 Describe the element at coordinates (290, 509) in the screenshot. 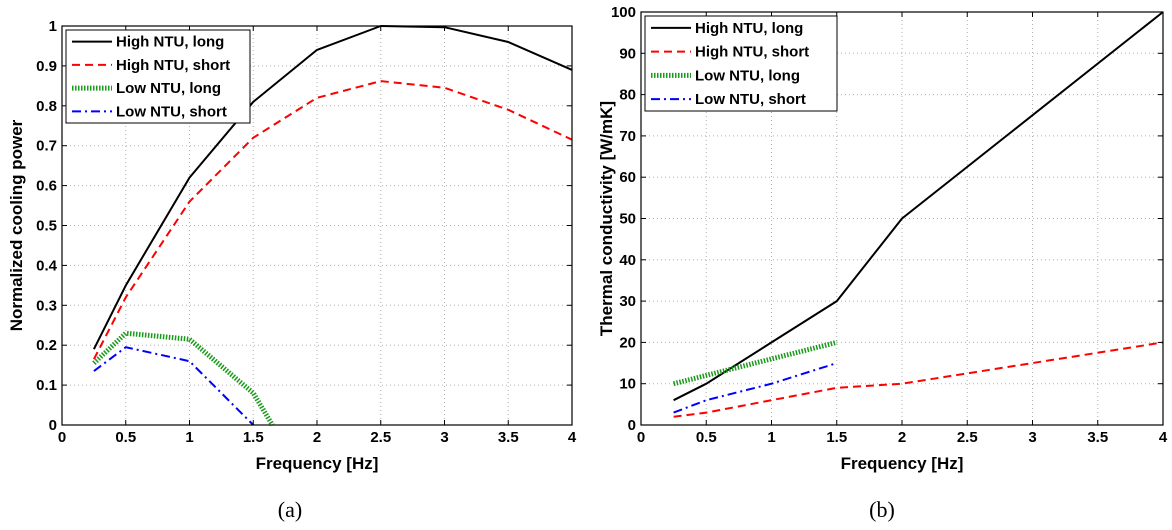

I see `caption-a: (a)` at that location.